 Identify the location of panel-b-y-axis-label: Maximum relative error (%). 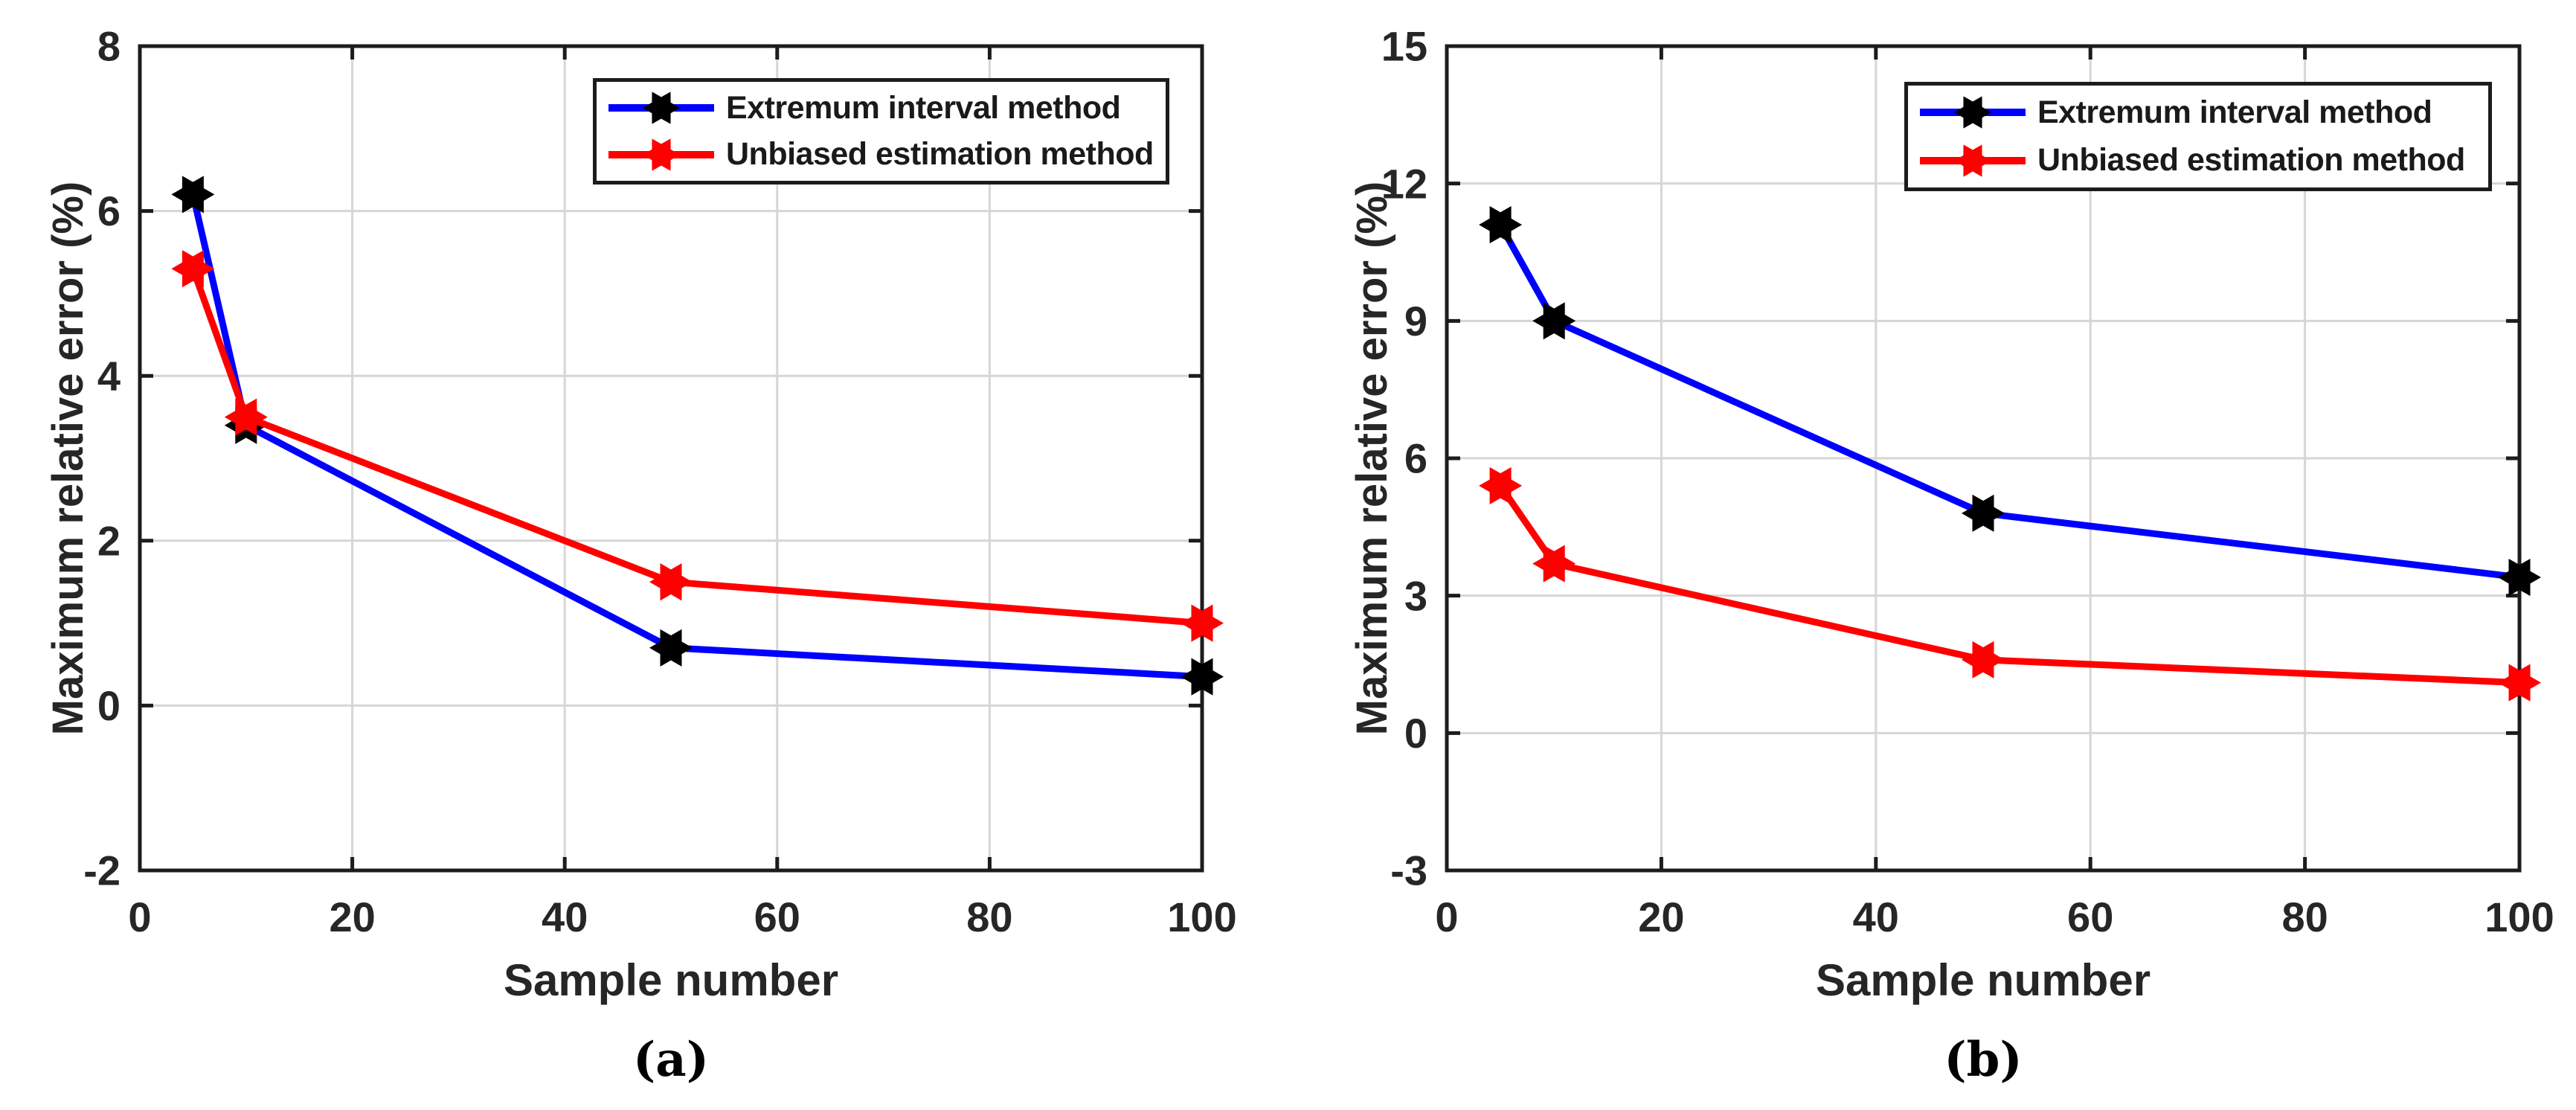
(1372, 458).